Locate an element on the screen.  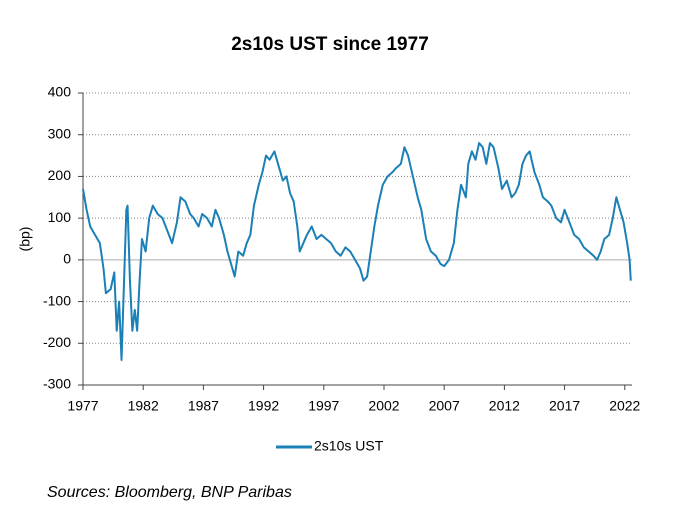
x-tick-label: 2022 is located at coordinates (624, 406).